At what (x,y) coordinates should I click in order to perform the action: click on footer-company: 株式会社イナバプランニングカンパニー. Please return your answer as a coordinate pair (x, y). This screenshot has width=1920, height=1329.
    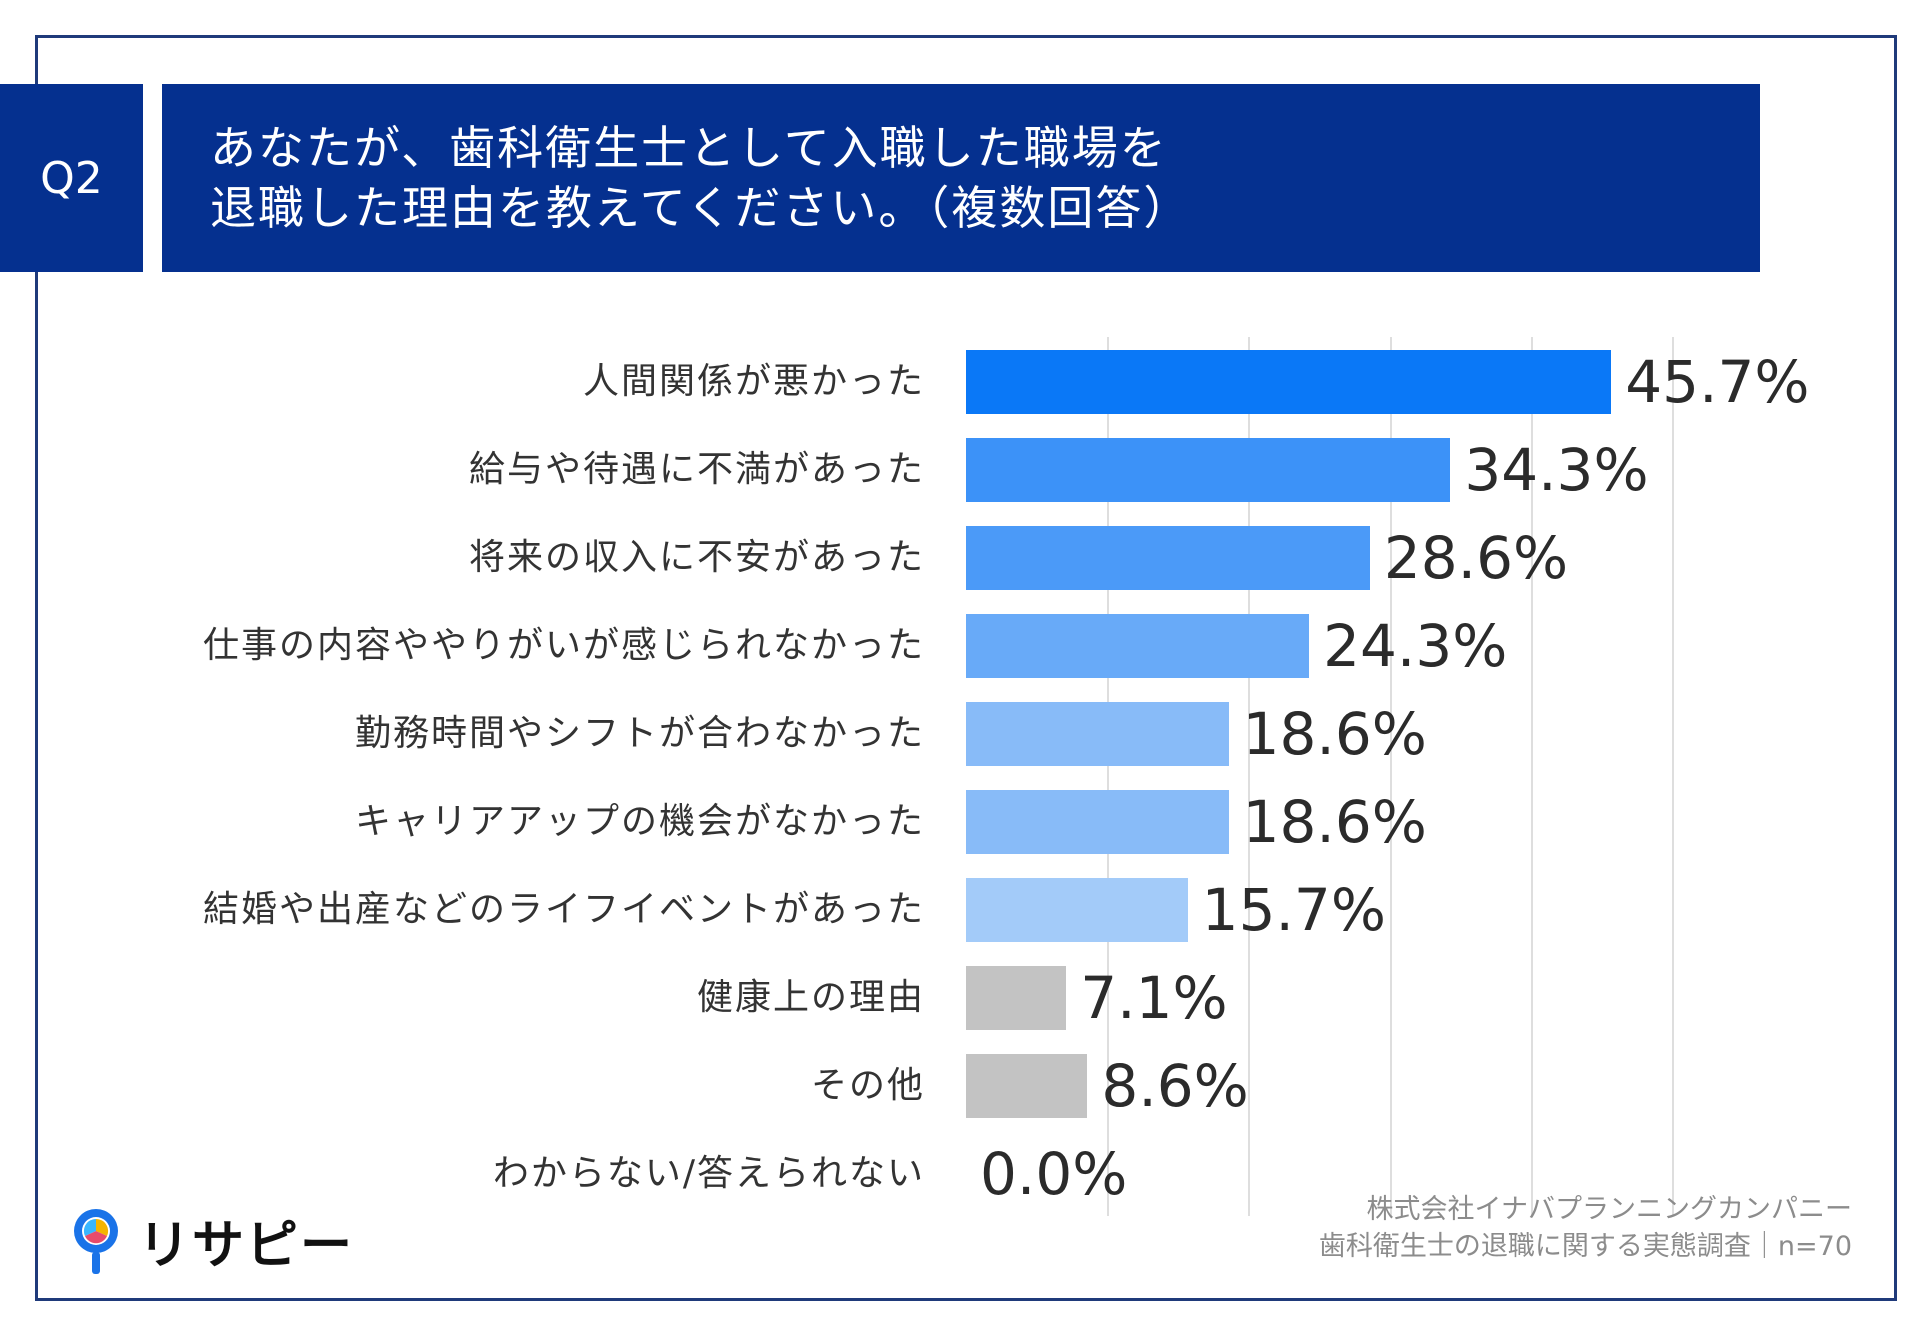
    Looking at the image, I should click on (1609, 1209).